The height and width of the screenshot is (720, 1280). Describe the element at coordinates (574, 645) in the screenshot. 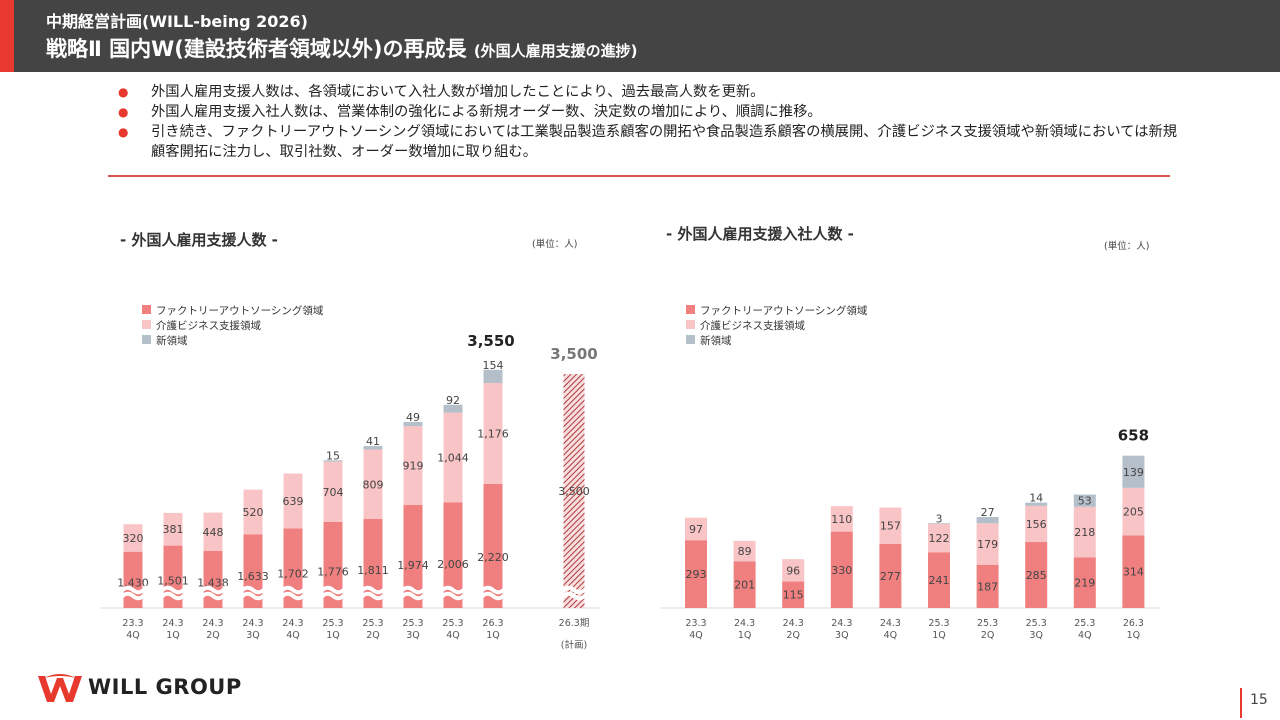

I see `x-tick-label: (計画)` at that location.